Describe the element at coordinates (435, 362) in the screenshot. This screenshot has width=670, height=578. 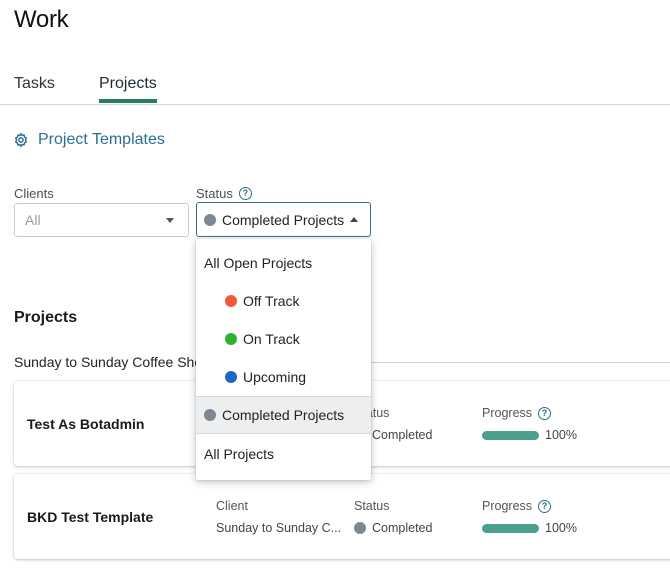
I see `group-divider` at that location.